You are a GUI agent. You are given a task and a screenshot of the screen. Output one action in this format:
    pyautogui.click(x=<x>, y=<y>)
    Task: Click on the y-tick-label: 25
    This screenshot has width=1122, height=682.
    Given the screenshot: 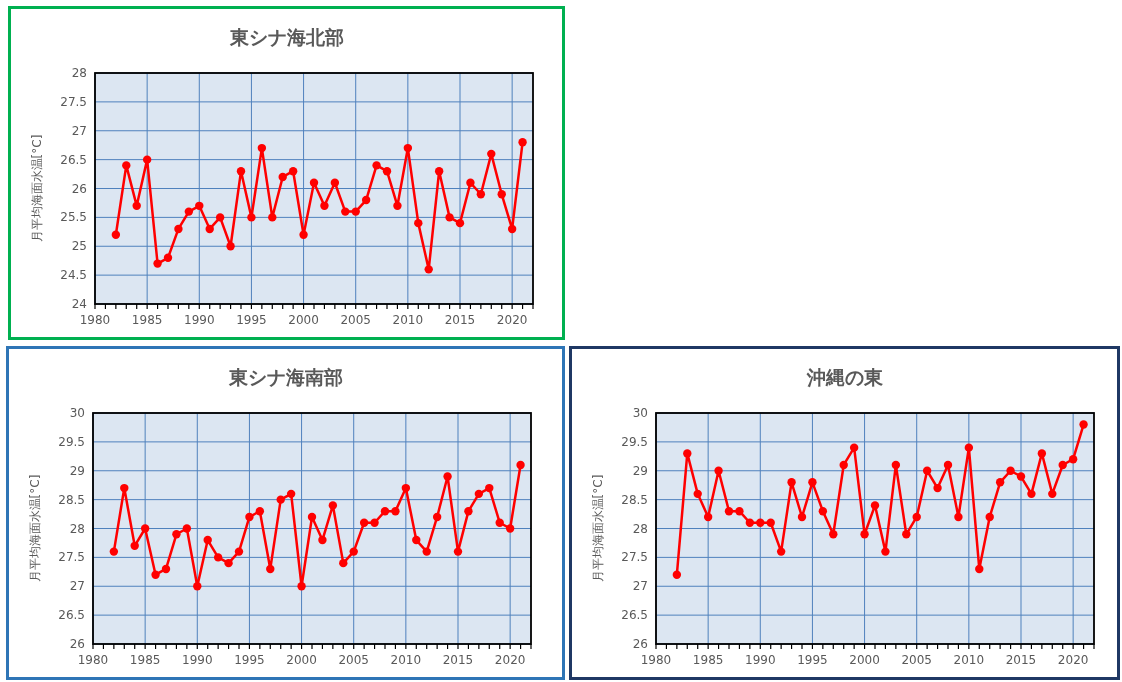 What is the action you would take?
    pyautogui.click(x=79, y=246)
    